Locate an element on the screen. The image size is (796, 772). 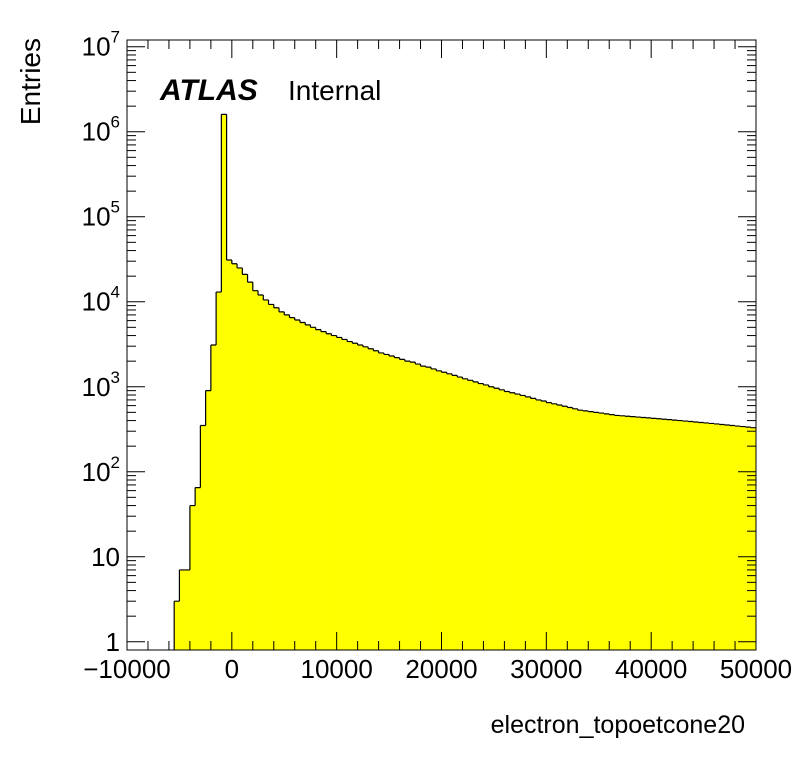
y-tick-label: 1 is located at coordinates (113, 642).